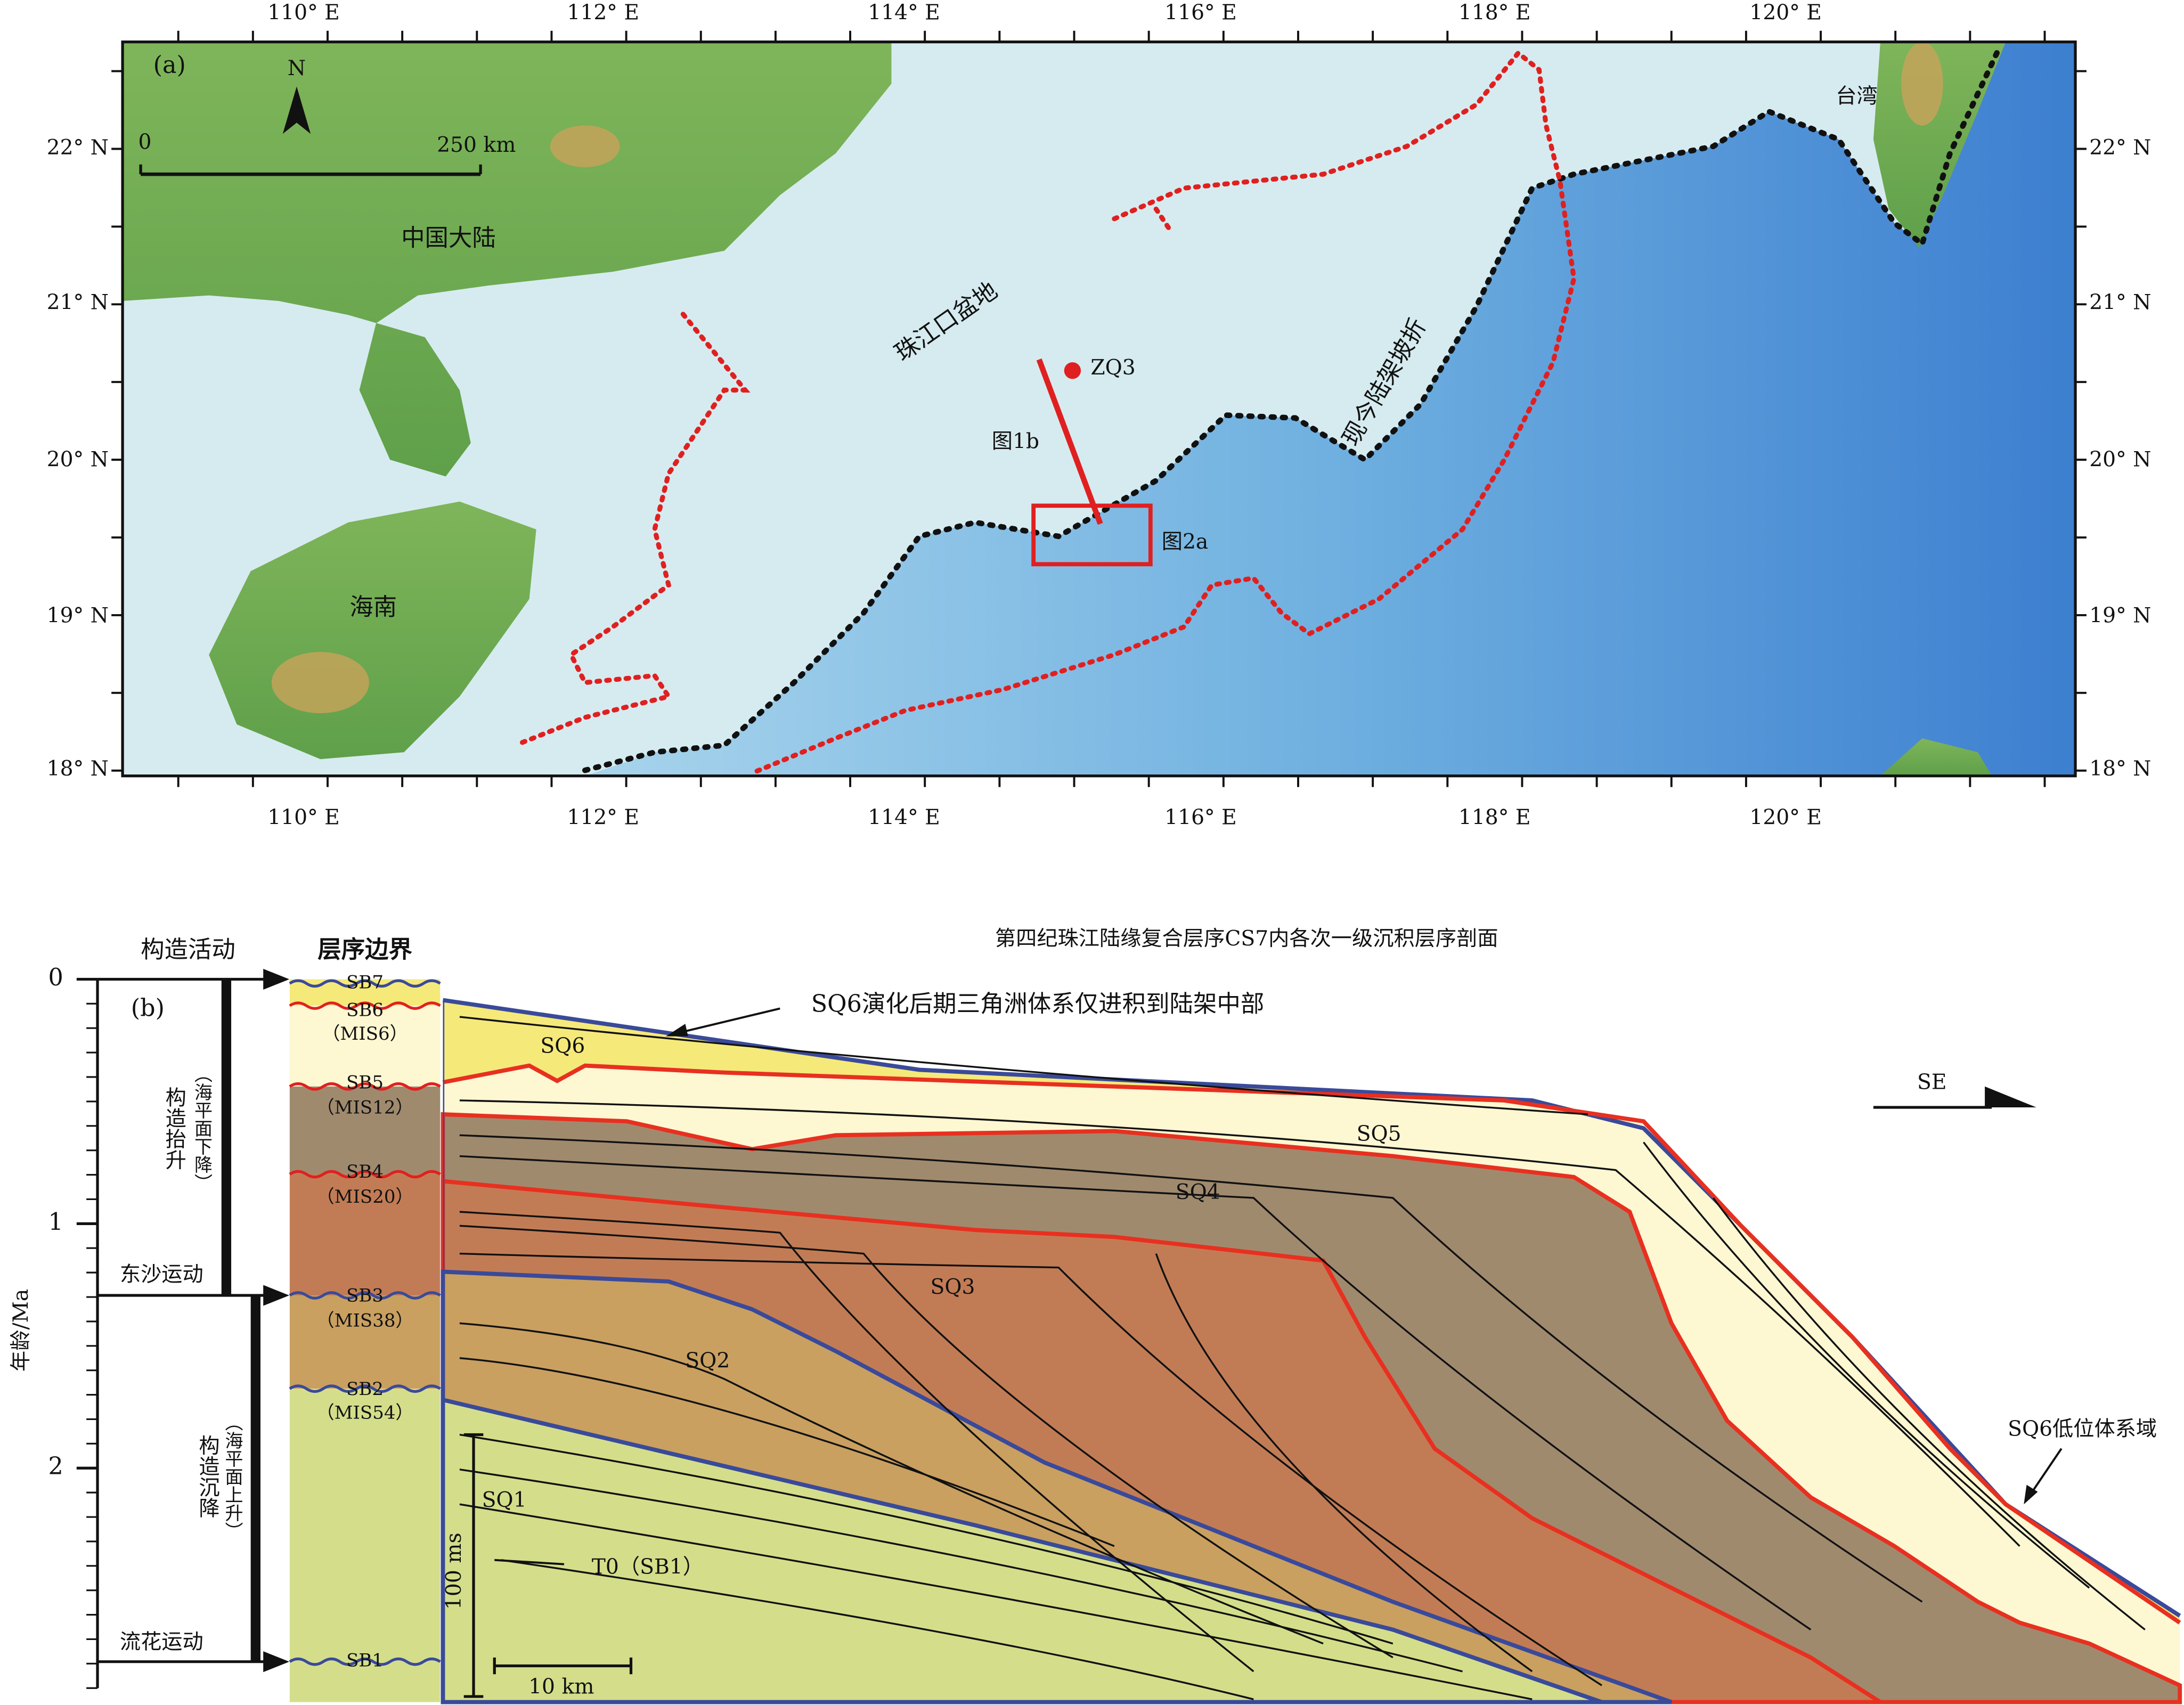 The width and height of the screenshot is (2184, 1705). Describe the element at coordinates (1198, 1192) in the screenshot. I see `sequence-label: SQ4` at that location.